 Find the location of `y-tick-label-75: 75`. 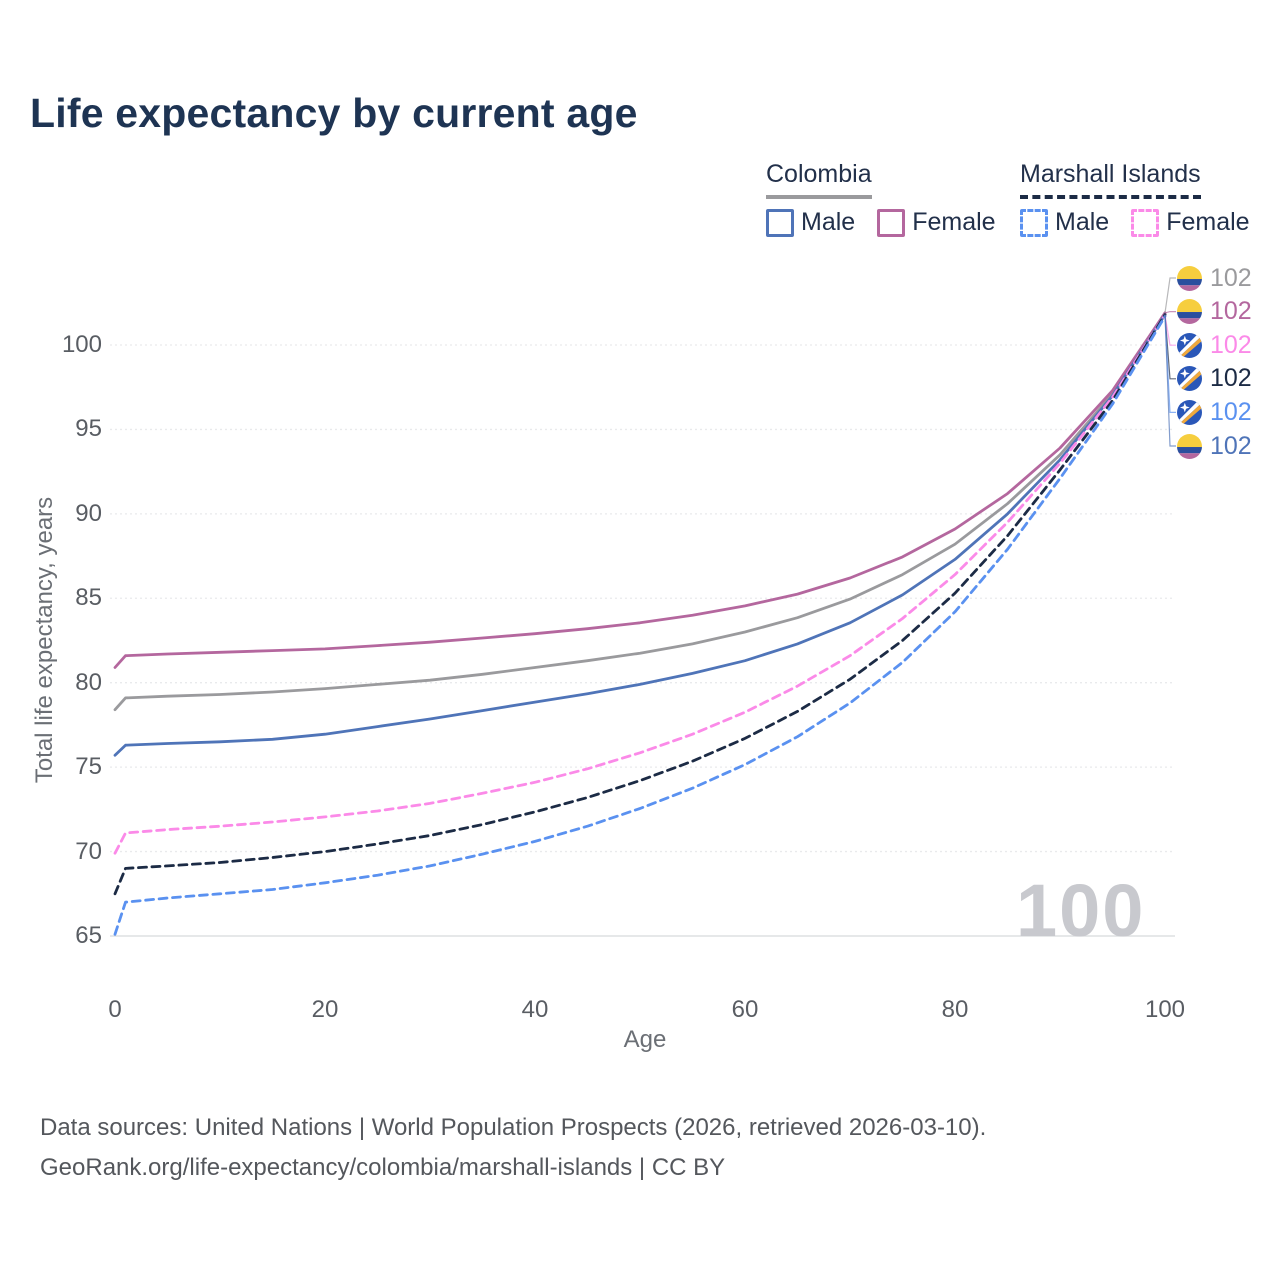

y-tick-label-75: 75 is located at coordinates (88, 767).